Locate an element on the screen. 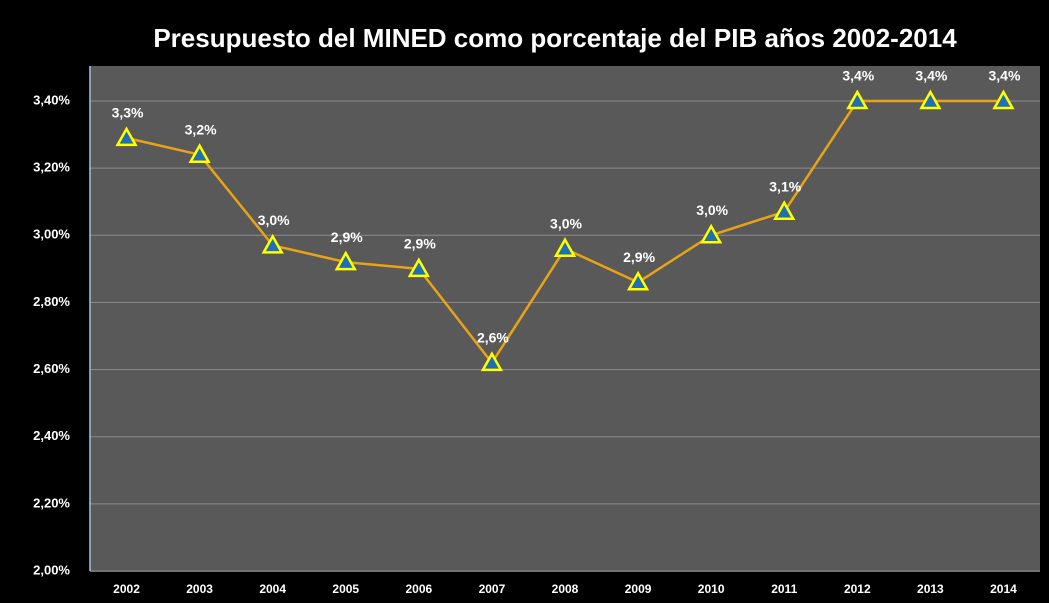  x-tick-label: 2008 is located at coordinates (565, 589).